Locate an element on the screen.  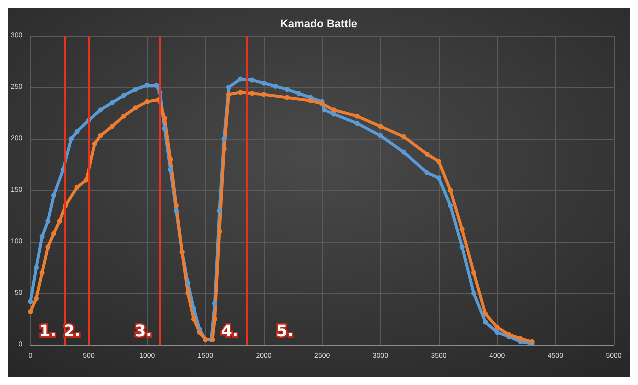
annotation: 3. is located at coordinates (143, 331).